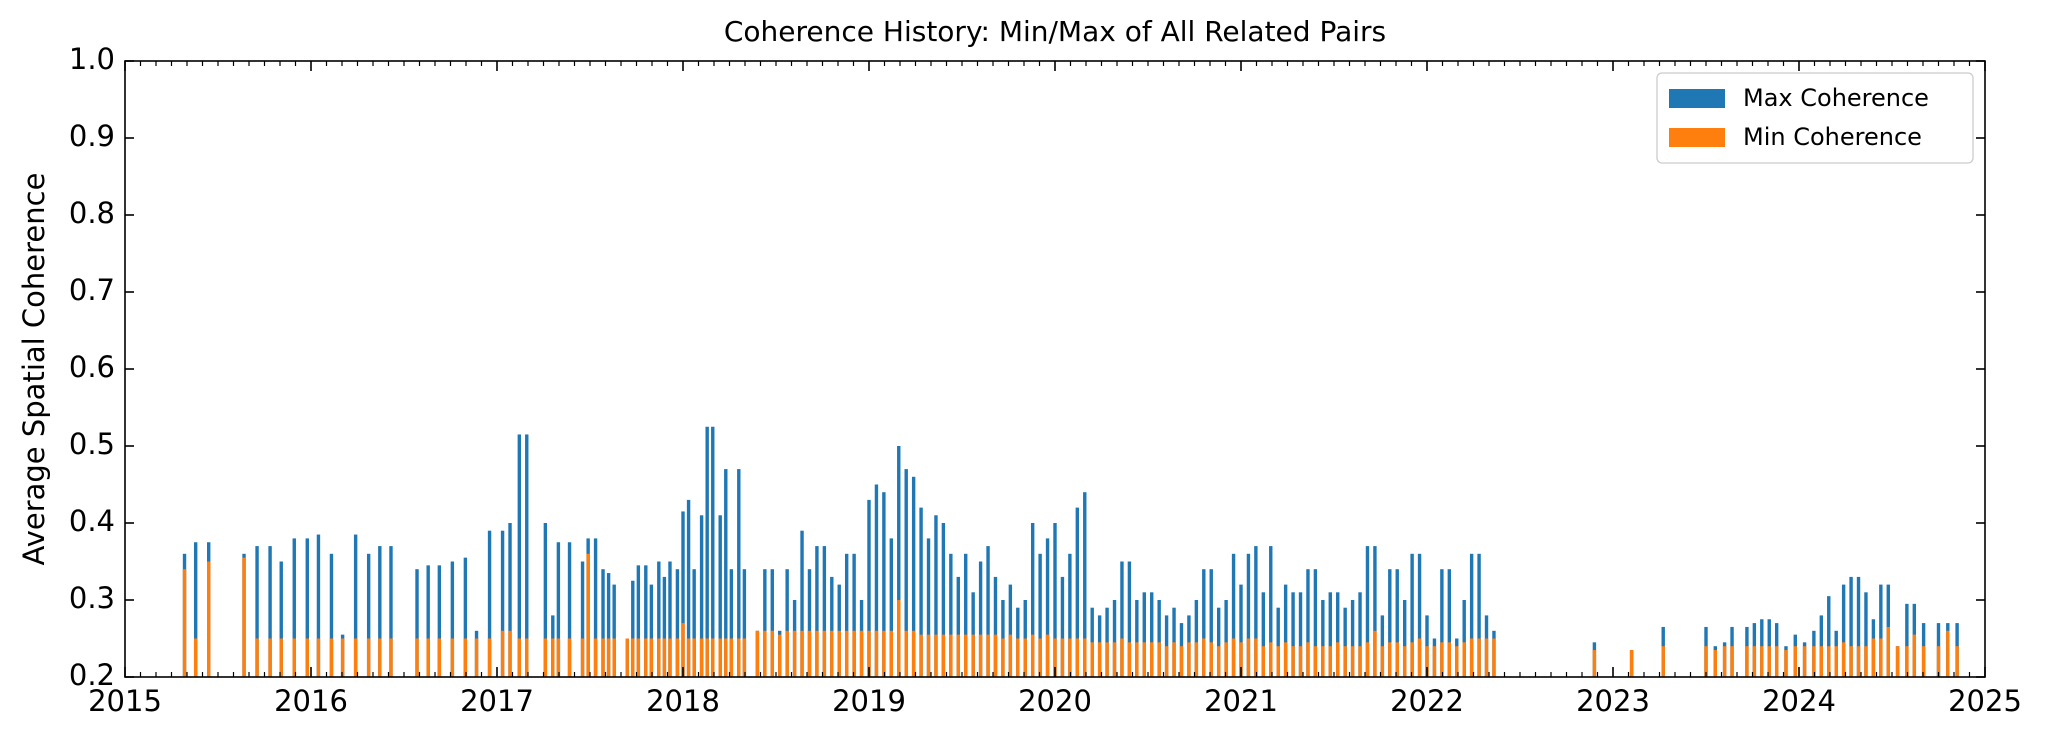  Describe the element at coordinates (1427, 701) in the screenshot. I see `x-tick-label: 2022` at that location.